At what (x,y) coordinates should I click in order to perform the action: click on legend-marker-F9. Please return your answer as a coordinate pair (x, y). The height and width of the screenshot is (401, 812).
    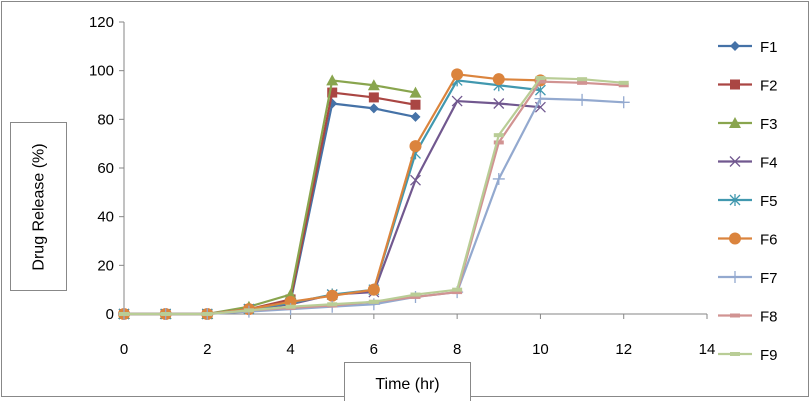
    Looking at the image, I should click on (735, 354).